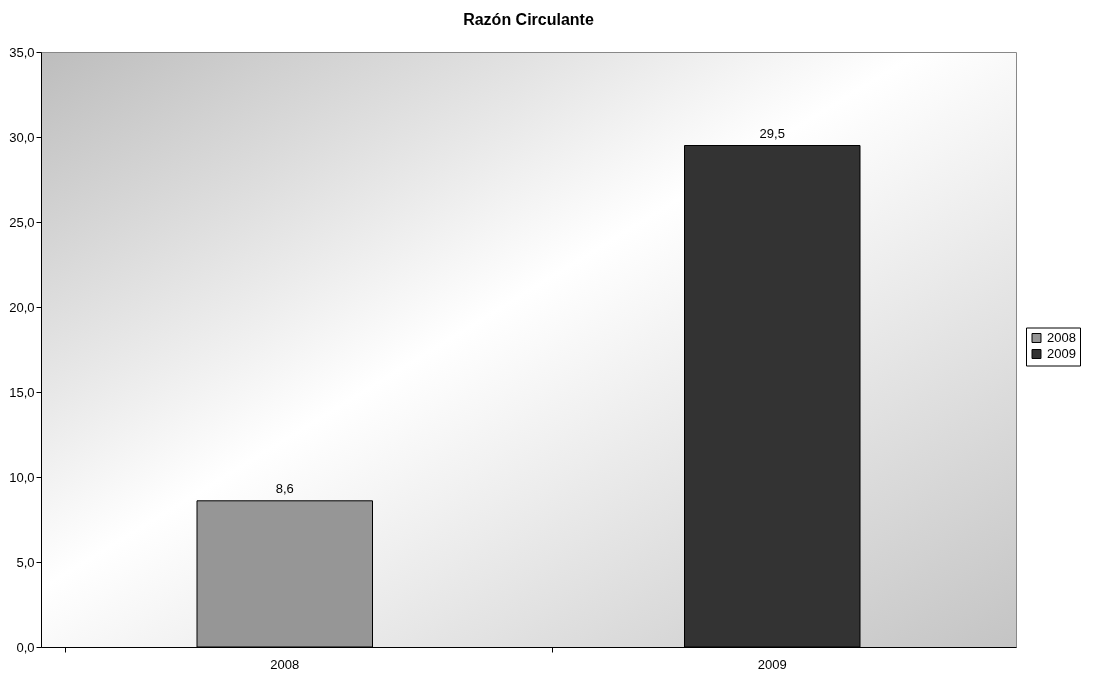 This screenshot has width=1117, height=680. Describe the element at coordinates (22, 307) in the screenshot. I see `y-tick-label: 20,0` at that location.